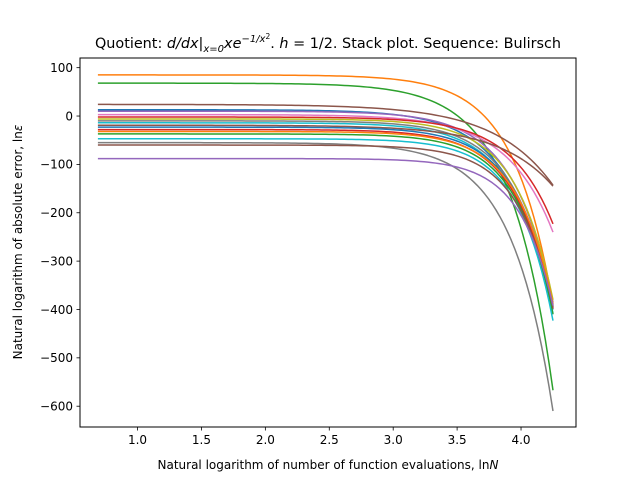  Describe the element at coordinates (61, 68) in the screenshot. I see `y-tick-label: 100` at that location.